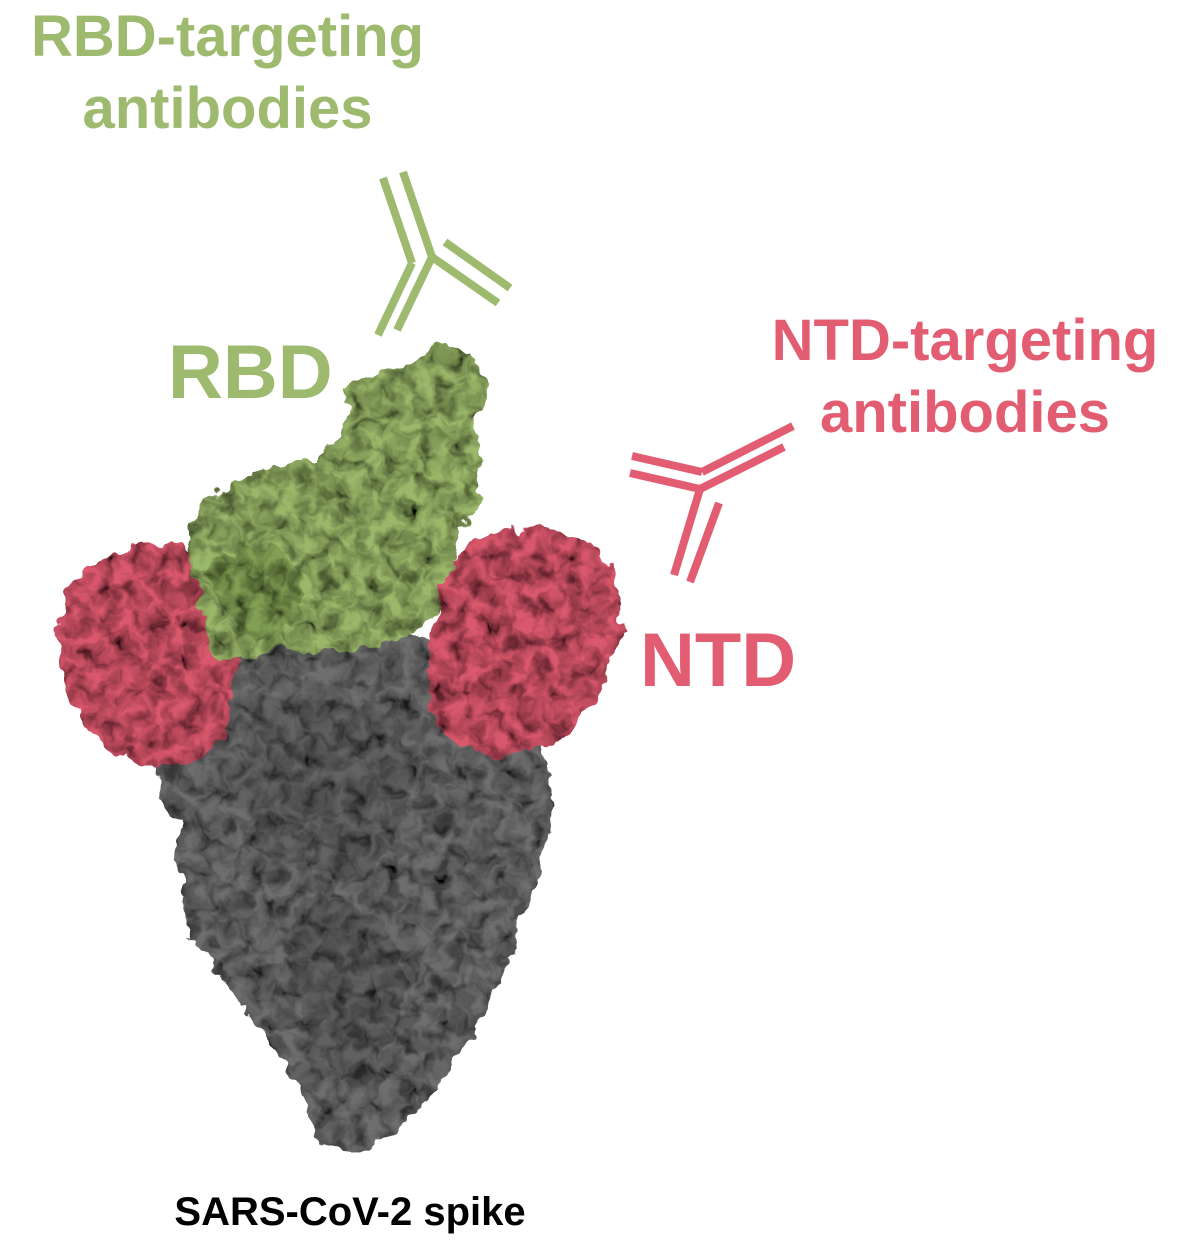 Image resolution: width=1192 pixels, height=1252 pixels. I want to click on ntd-antibodies-label-line2: antibodies, so click(965, 412).